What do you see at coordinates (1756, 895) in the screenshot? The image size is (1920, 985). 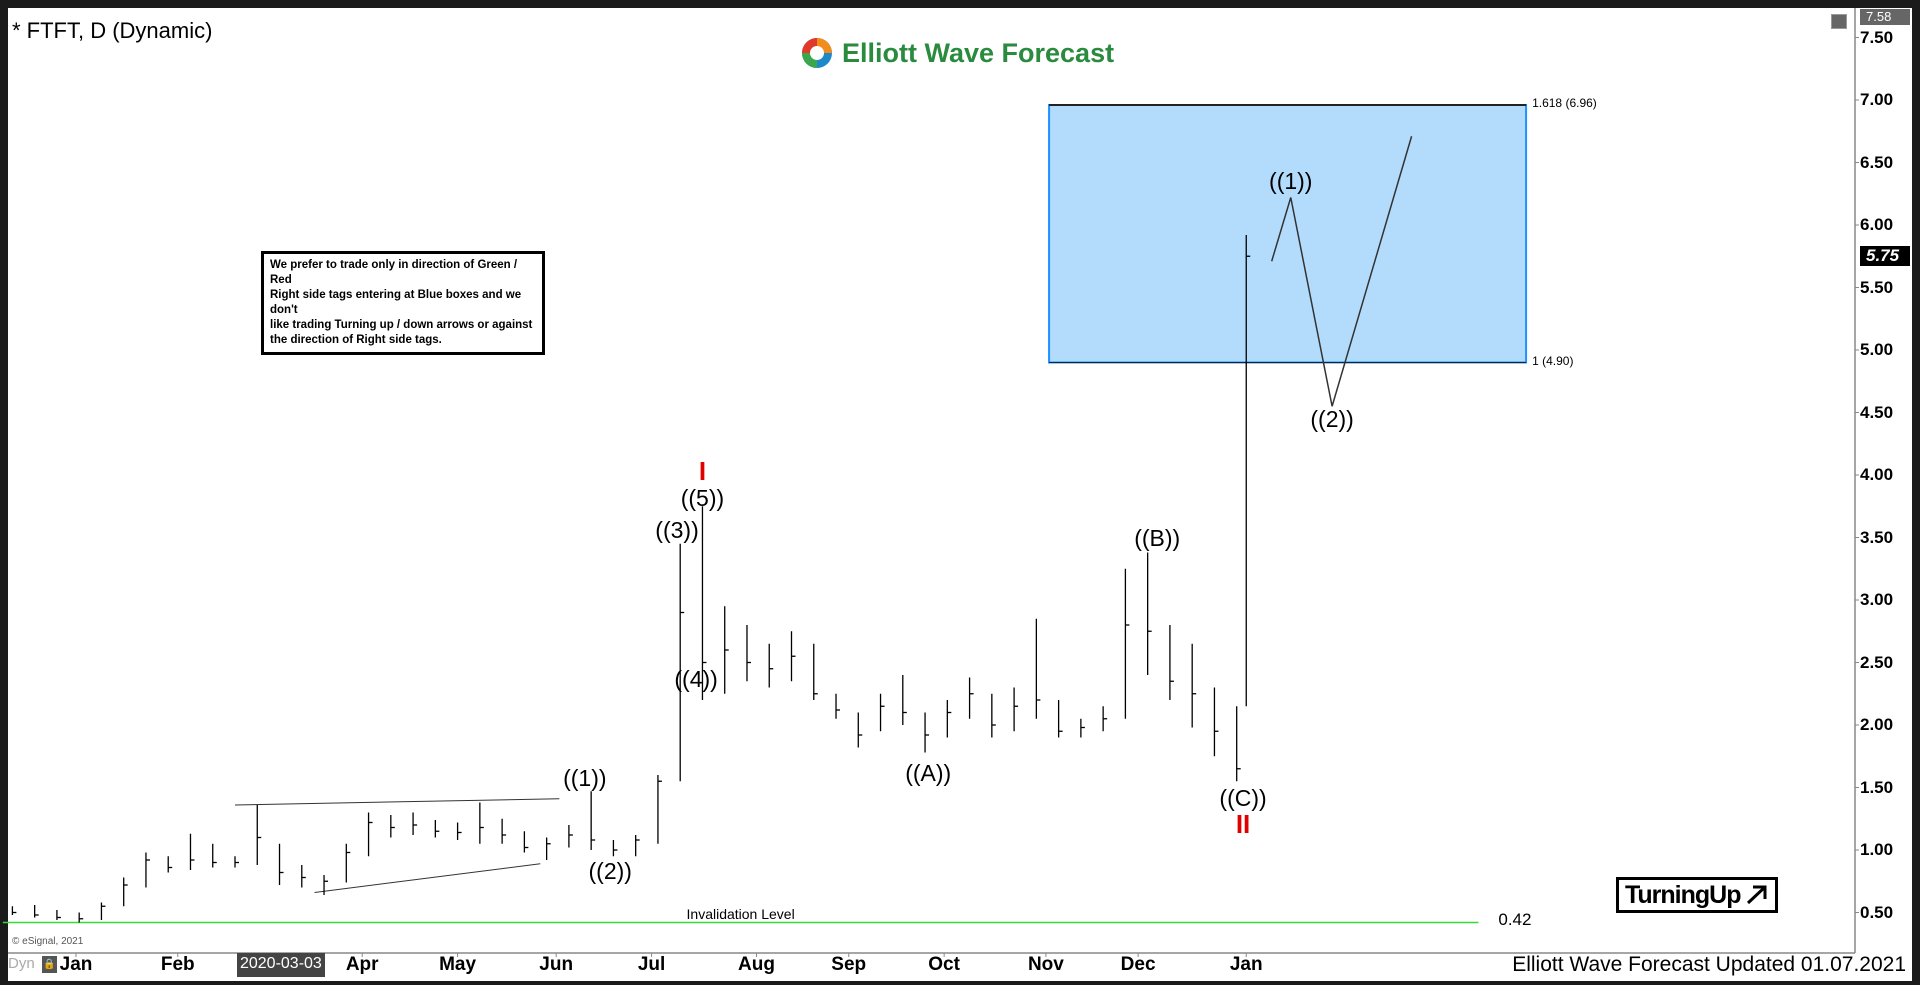 I see `arrow-up-right-icon` at bounding box center [1756, 895].